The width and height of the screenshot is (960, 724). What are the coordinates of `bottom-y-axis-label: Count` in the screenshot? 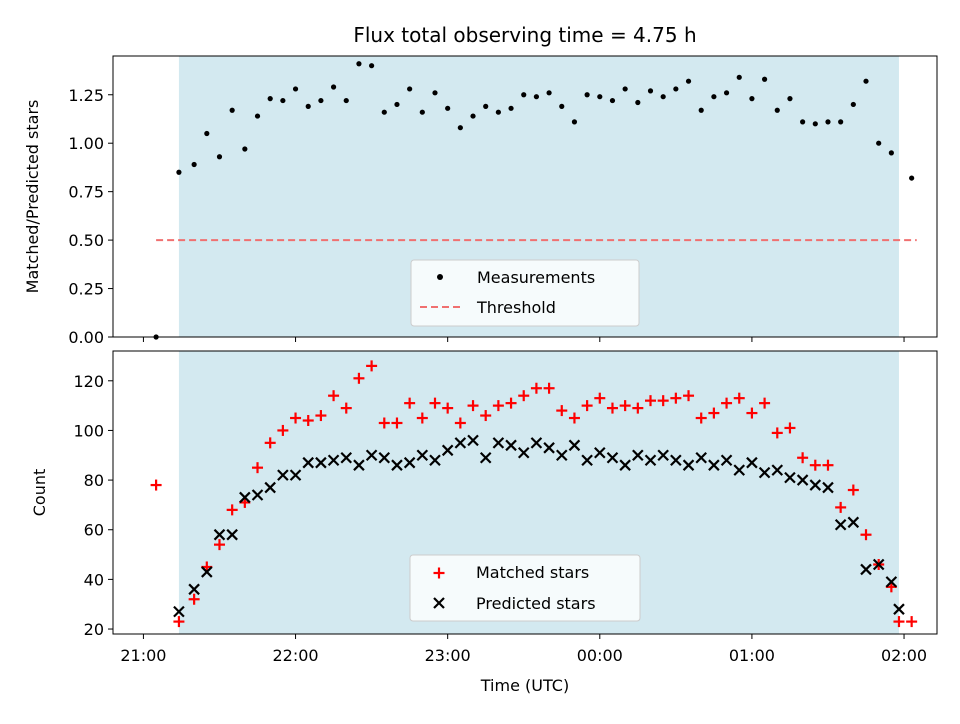 It's located at (39, 493).